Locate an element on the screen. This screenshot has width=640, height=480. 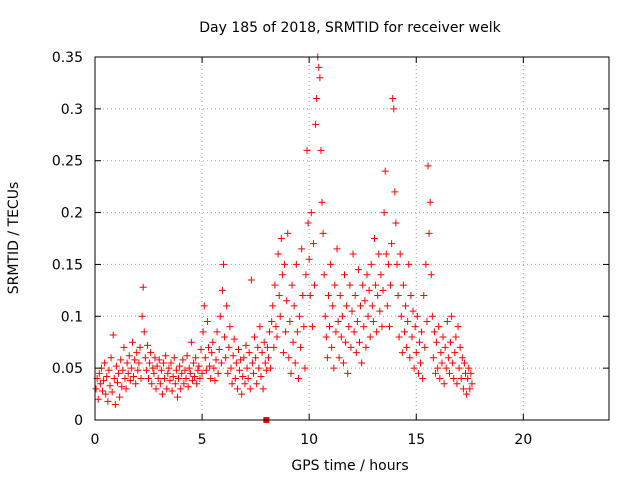
x-tick-label: 0 is located at coordinates (95, 440).